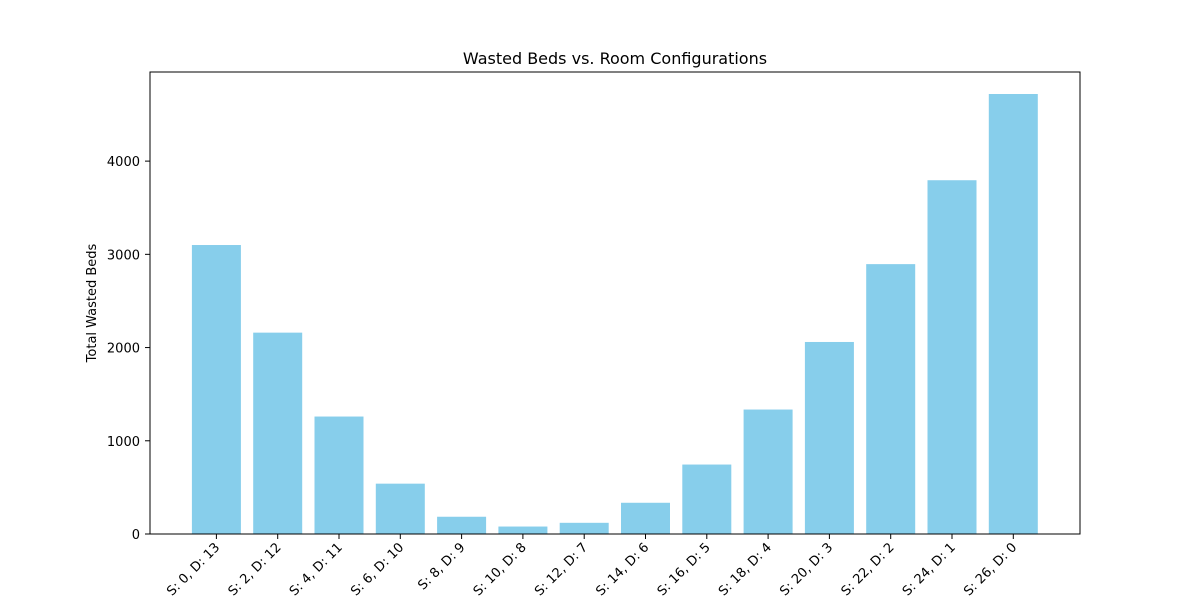  I want to click on x-tick-label-10: S: 20, D: 3, so click(806, 569).